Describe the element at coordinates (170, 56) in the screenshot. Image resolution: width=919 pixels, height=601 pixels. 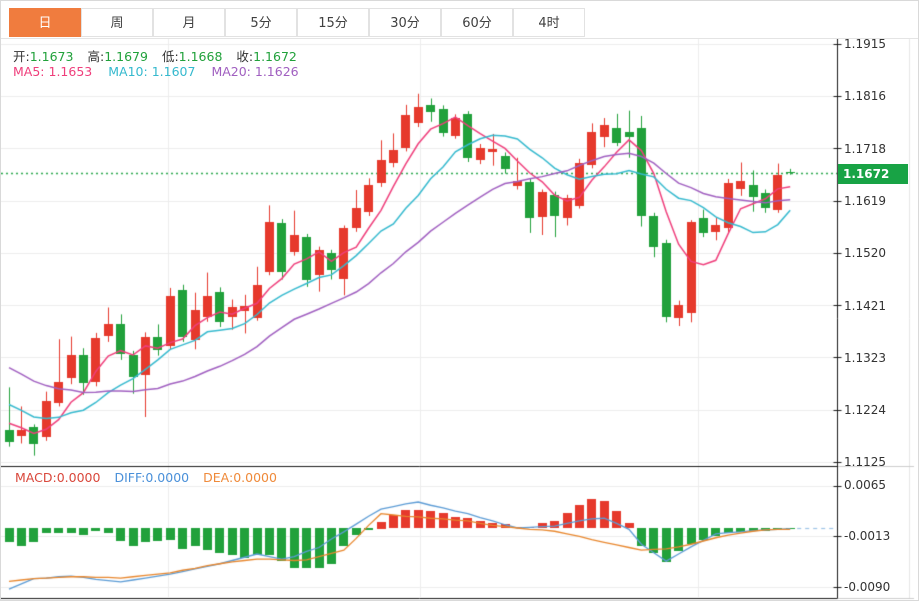
I see `low-label: 低:` at that location.